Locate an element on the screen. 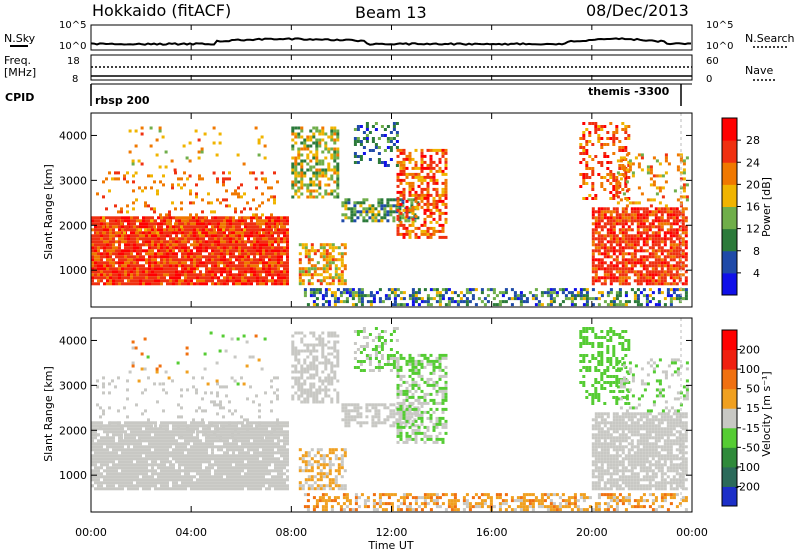  power-colorbar-label: Power [dB] is located at coordinates (766, 207).